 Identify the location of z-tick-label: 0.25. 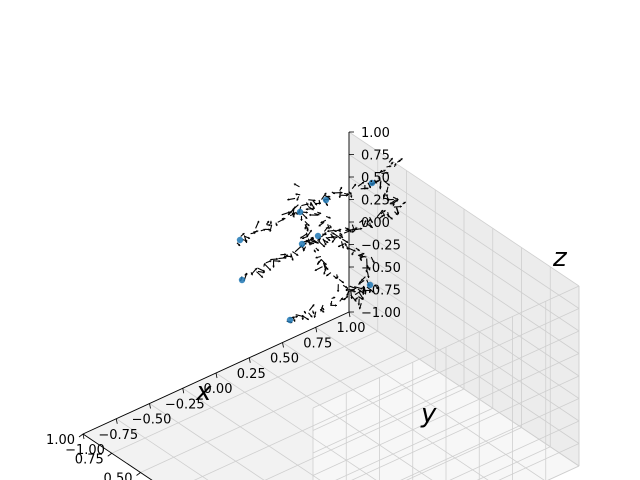
(375, 201).